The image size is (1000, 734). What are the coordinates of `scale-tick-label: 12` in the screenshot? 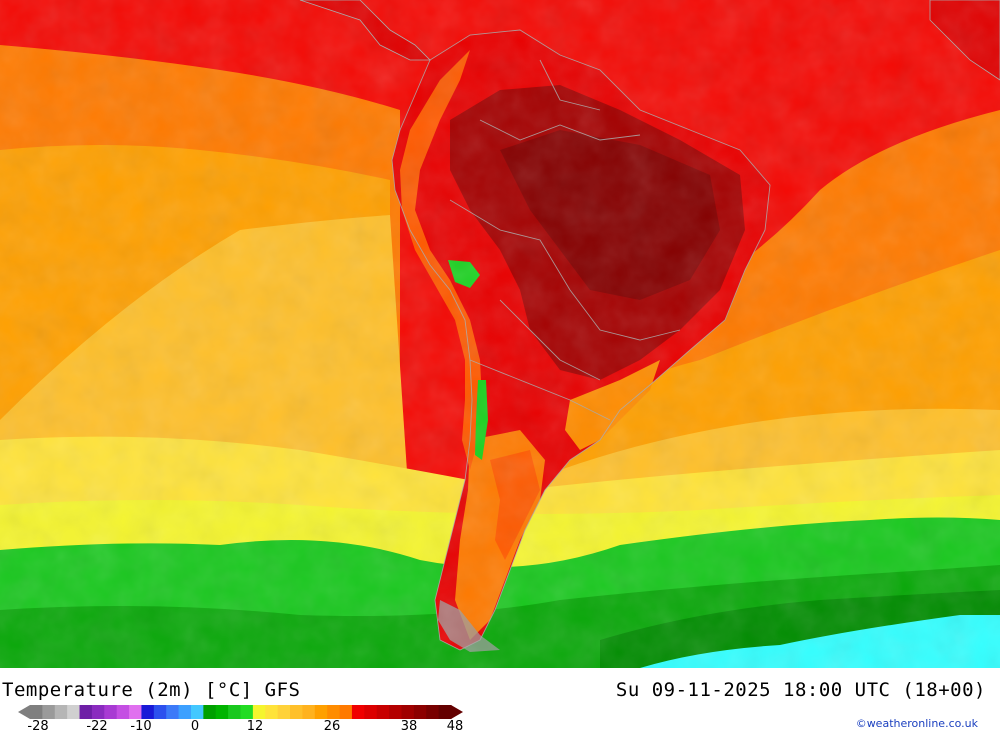 It's located at (255, 726).